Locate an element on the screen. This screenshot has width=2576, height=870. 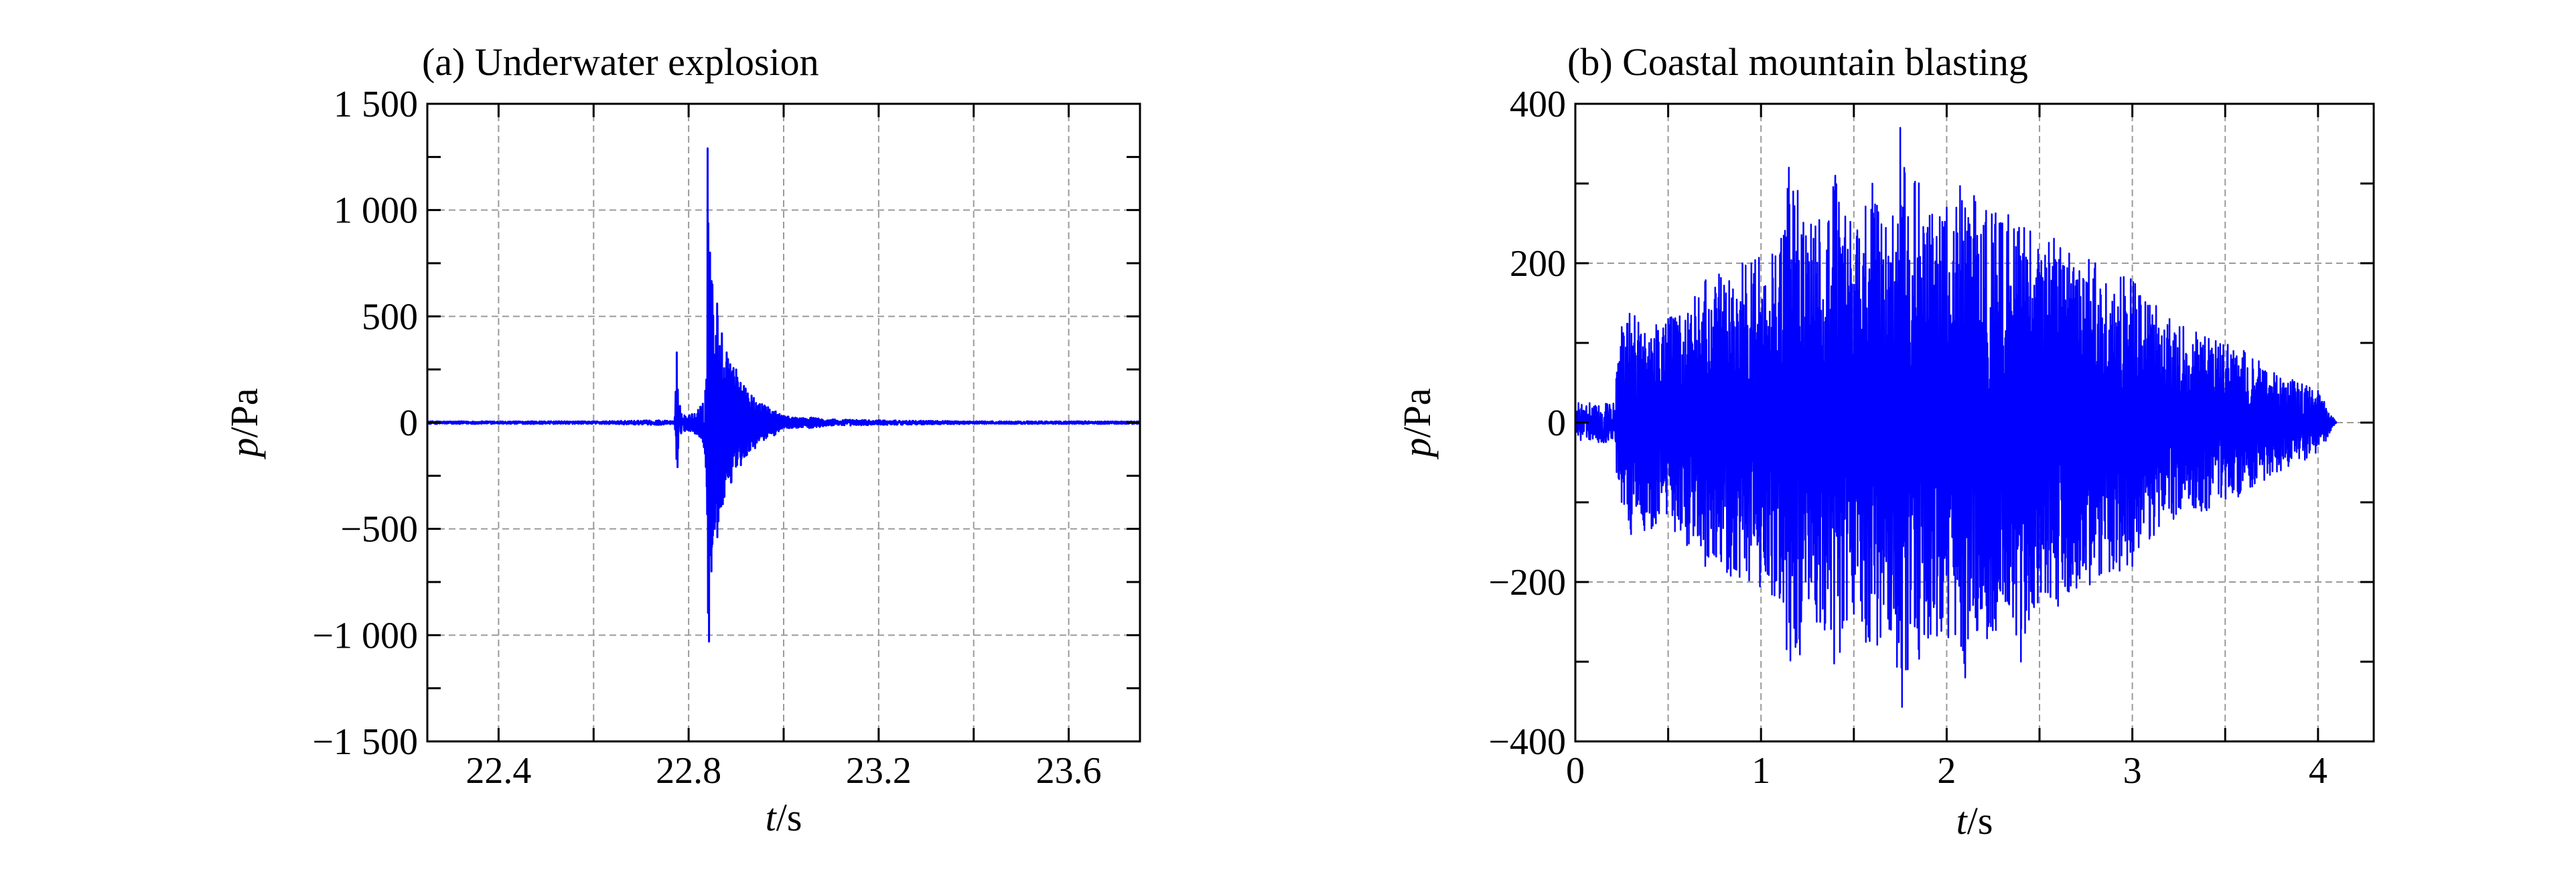
panel-a-x-tick-labels: 22.4 22.8 23.2 23.6 is located at coordinates (783, 771).